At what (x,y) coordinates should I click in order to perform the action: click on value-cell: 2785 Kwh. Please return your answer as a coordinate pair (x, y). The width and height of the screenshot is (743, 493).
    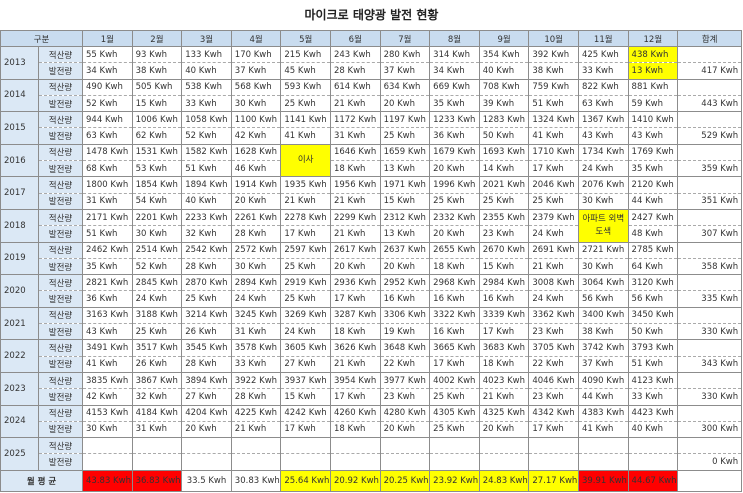
    Looking at the image, I should click on (653, 250).